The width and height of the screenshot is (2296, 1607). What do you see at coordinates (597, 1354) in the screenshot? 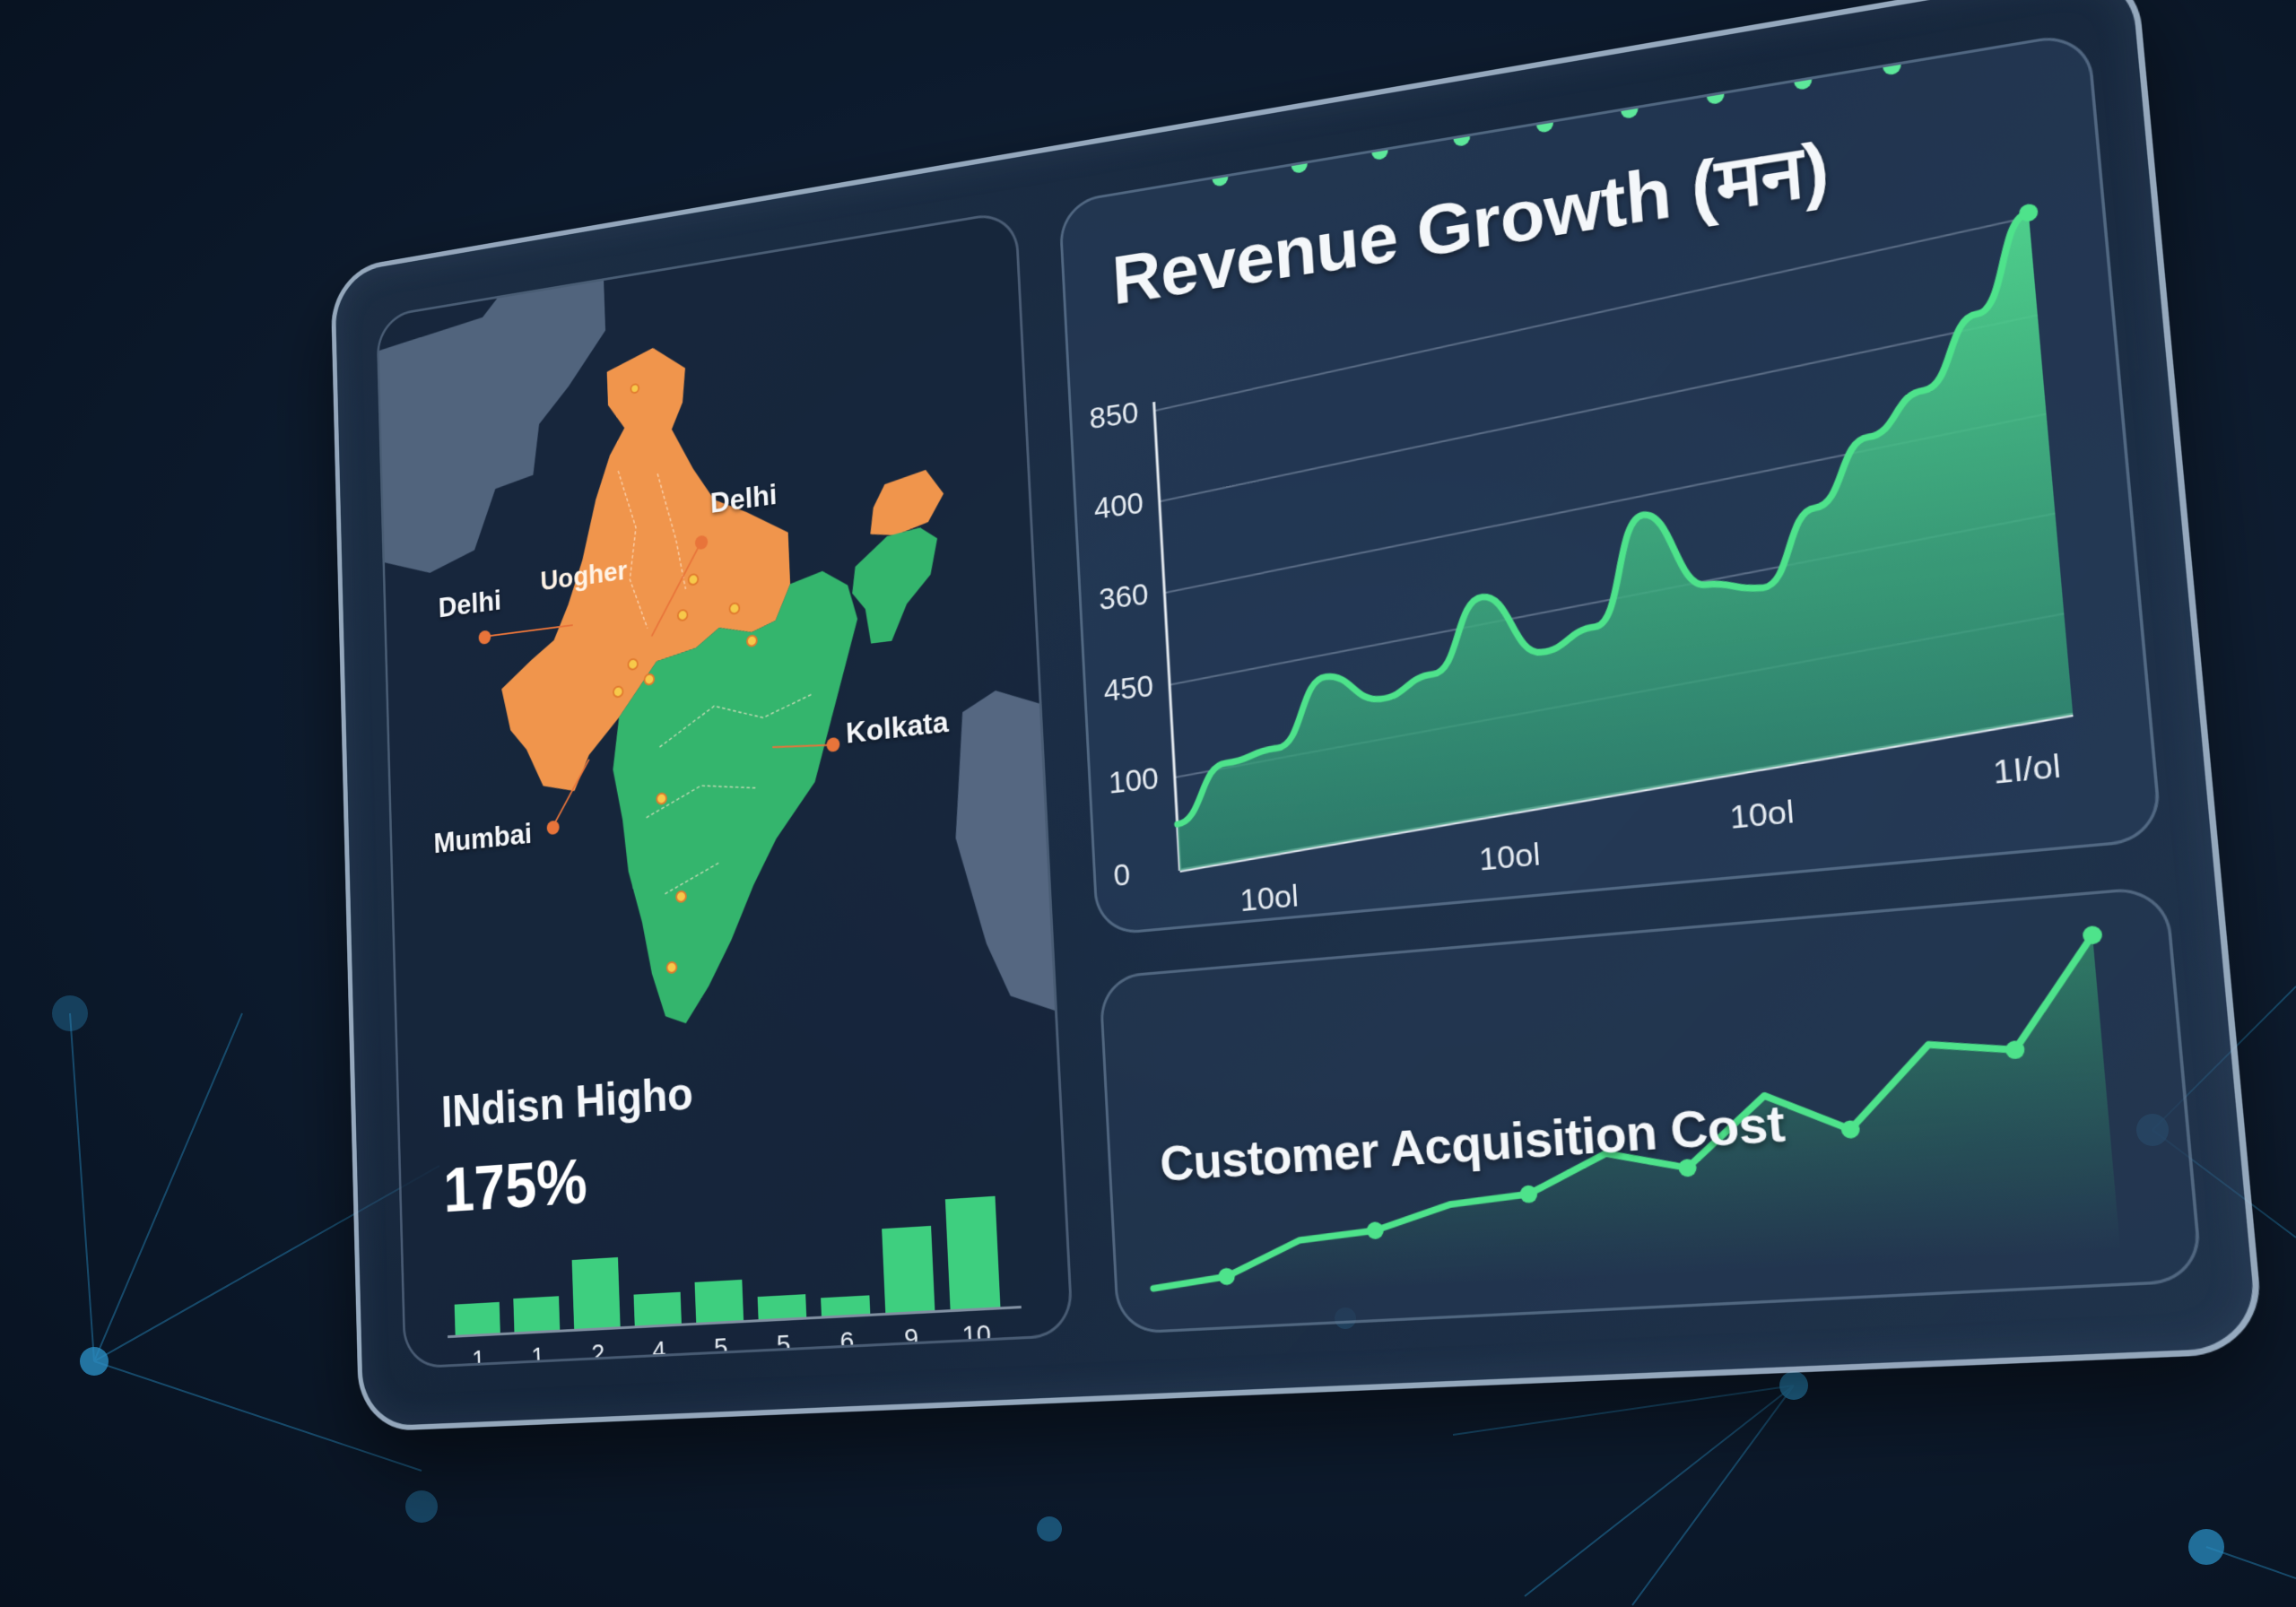
I see `bar-x-label: 2` at bounding box center [597, 1354].